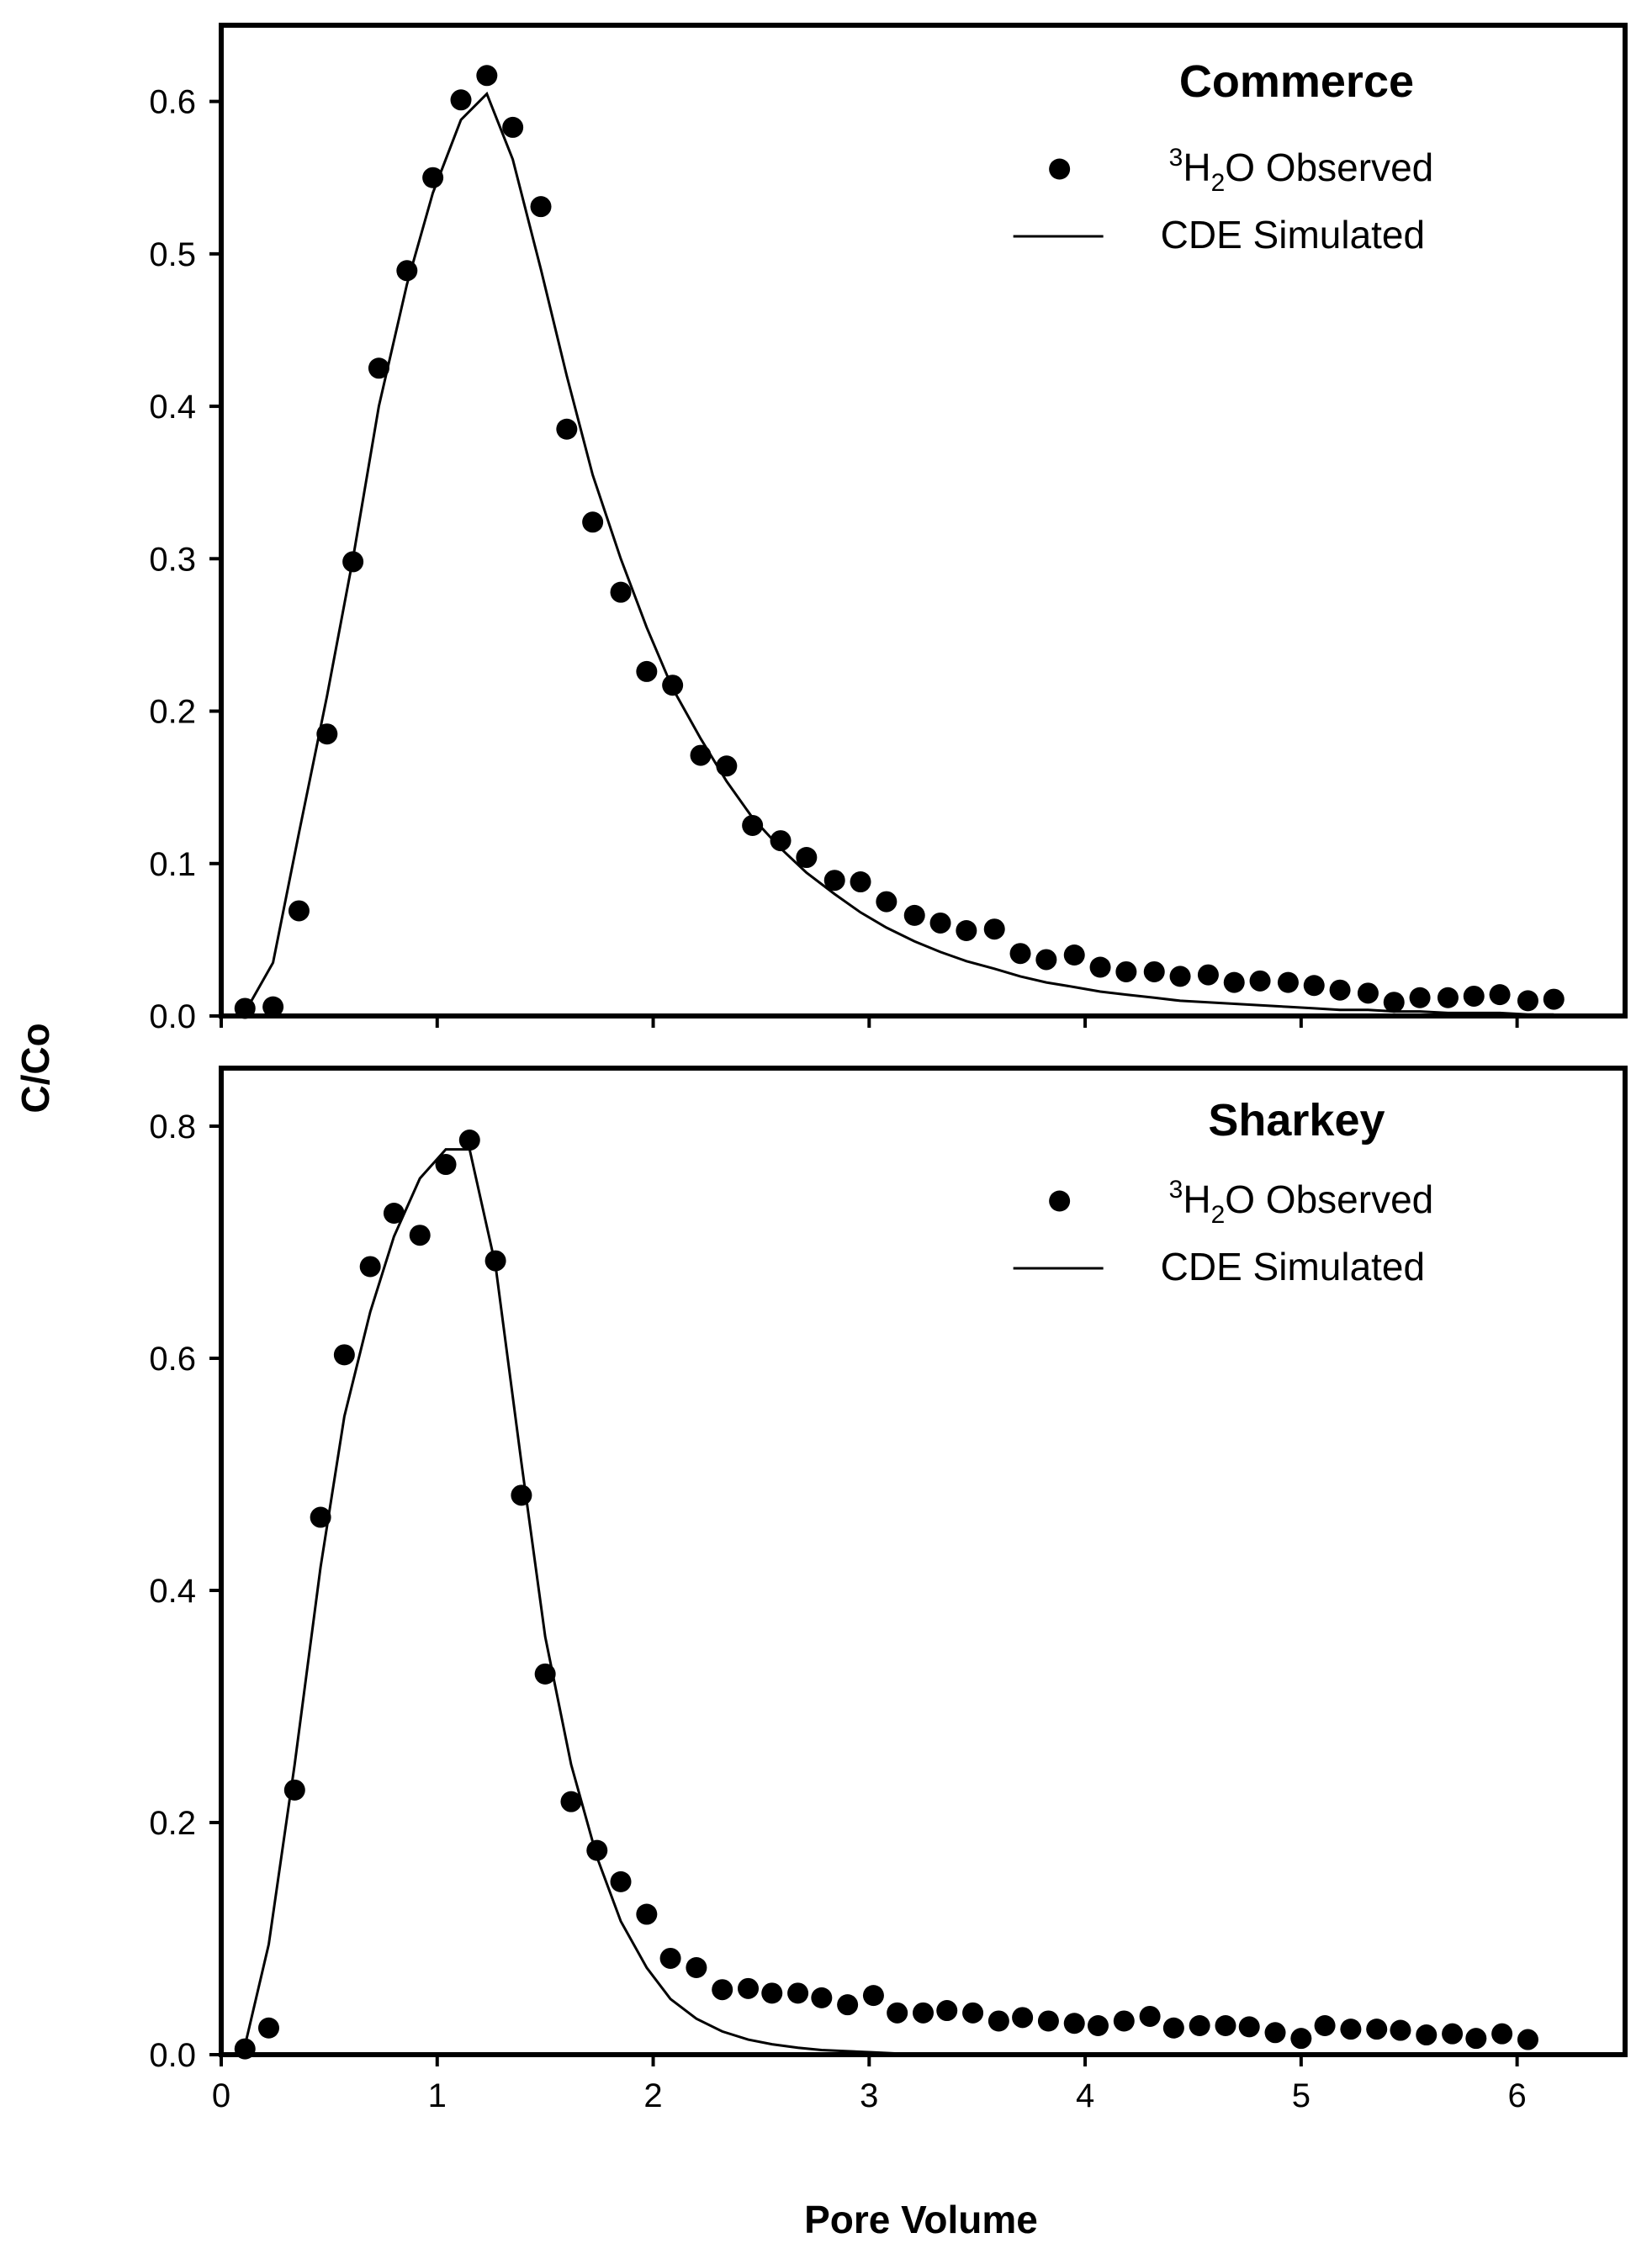  I want to click on x-tick-label: 1, so click(437, 2095).